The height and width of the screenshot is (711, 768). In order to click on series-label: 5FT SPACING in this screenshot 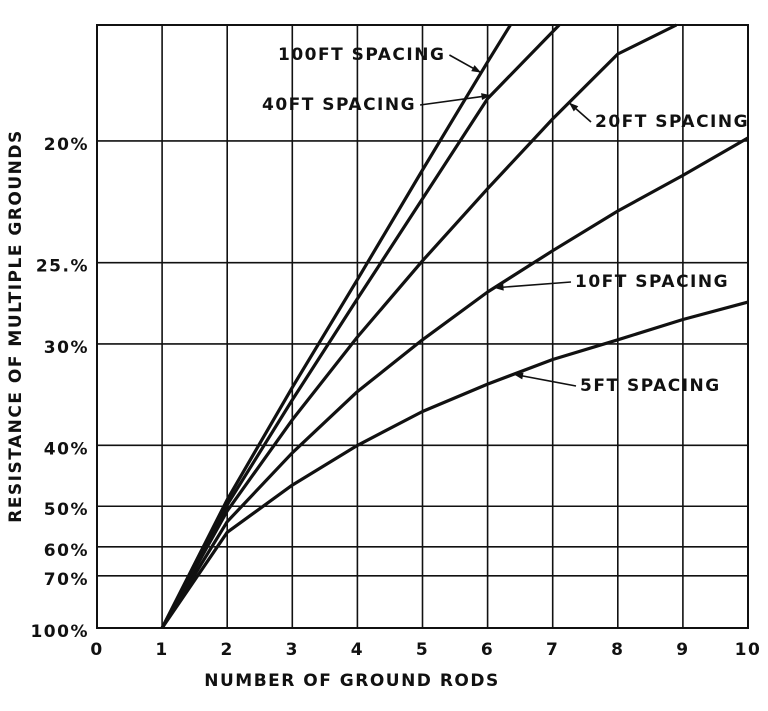, I will do `click(650, 386)`.